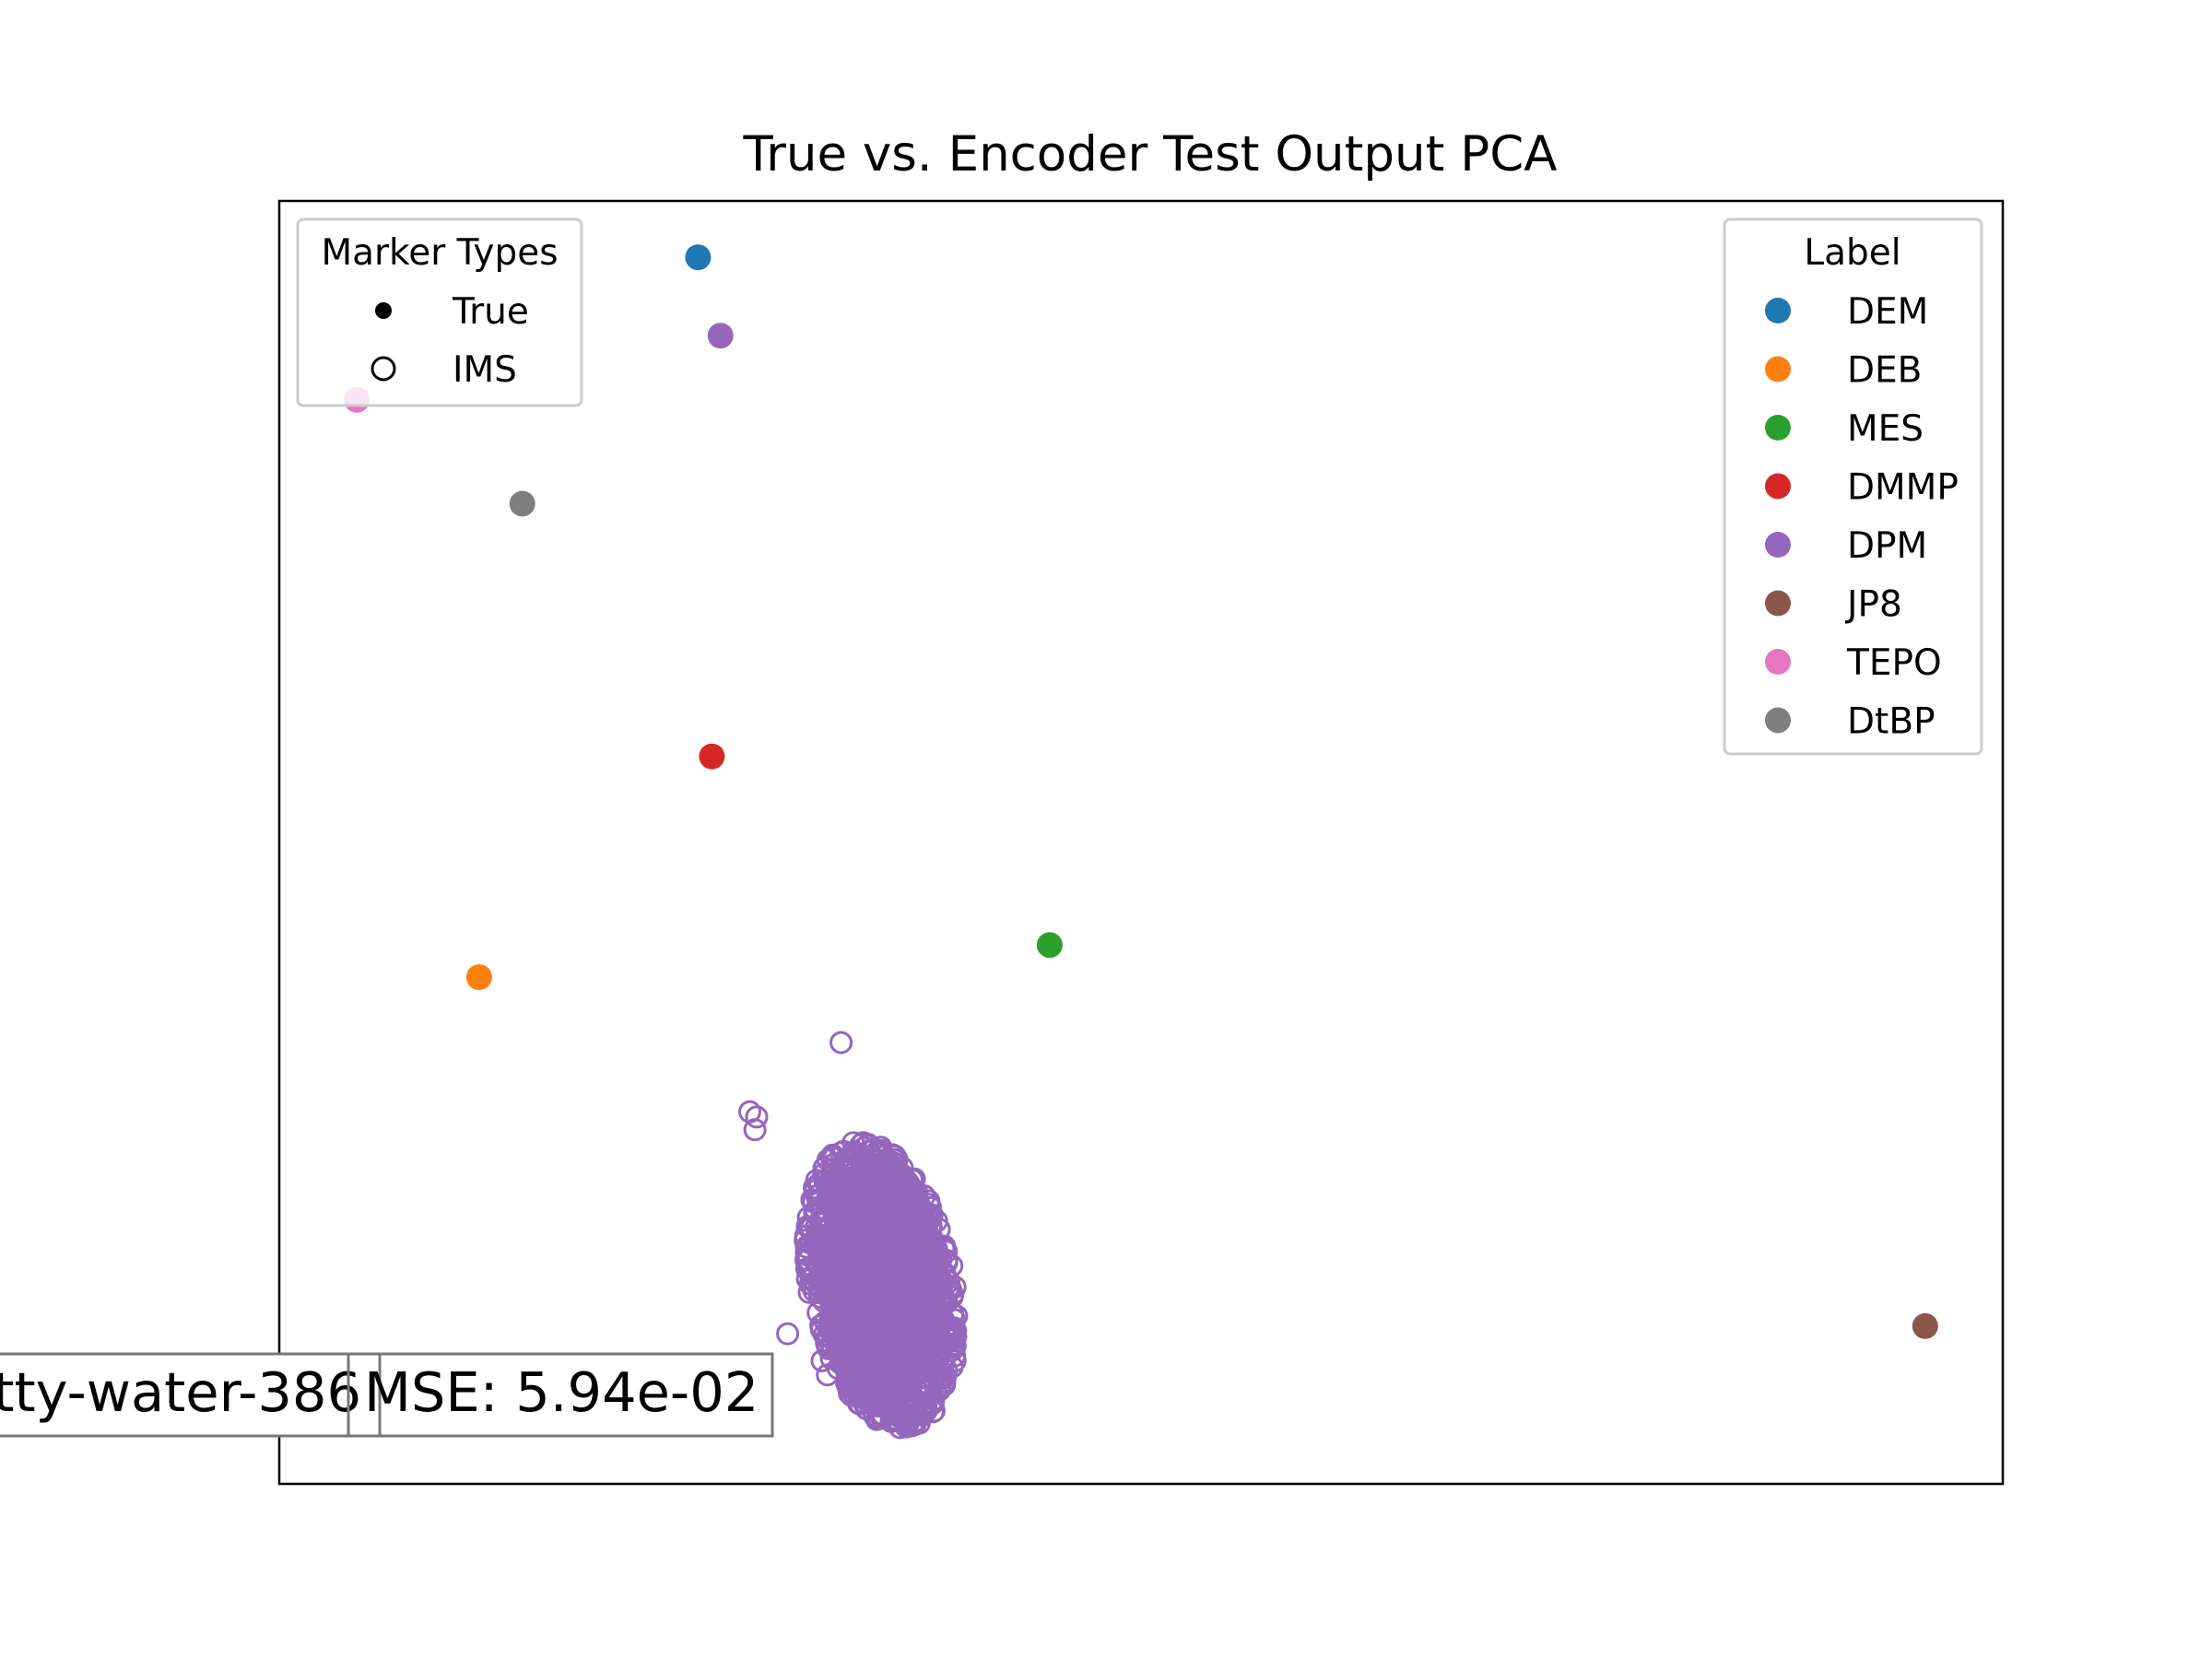  I want to click on chart-title: True vs. Encoder Test Output PCA, so click(1149, 154).